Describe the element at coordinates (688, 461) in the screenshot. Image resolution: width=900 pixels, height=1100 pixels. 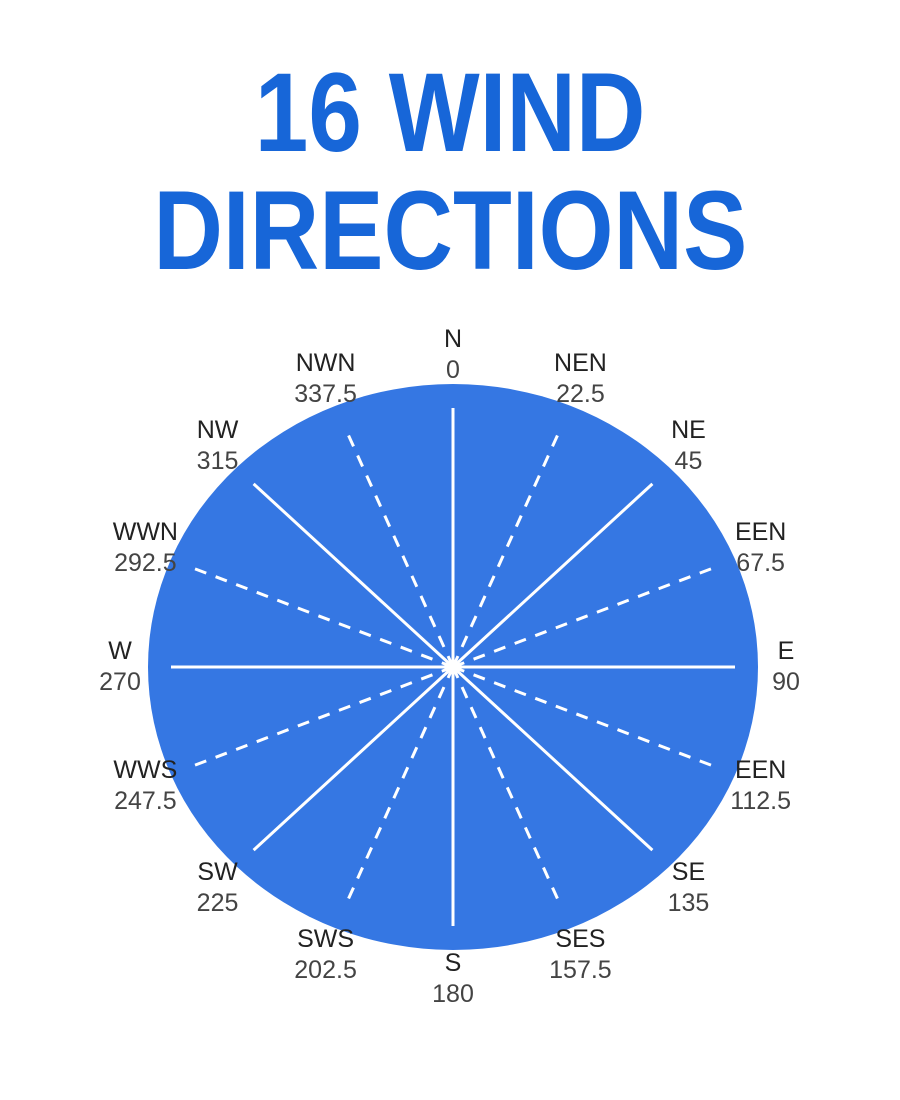
I see `direction-degrees: 45` at that location.